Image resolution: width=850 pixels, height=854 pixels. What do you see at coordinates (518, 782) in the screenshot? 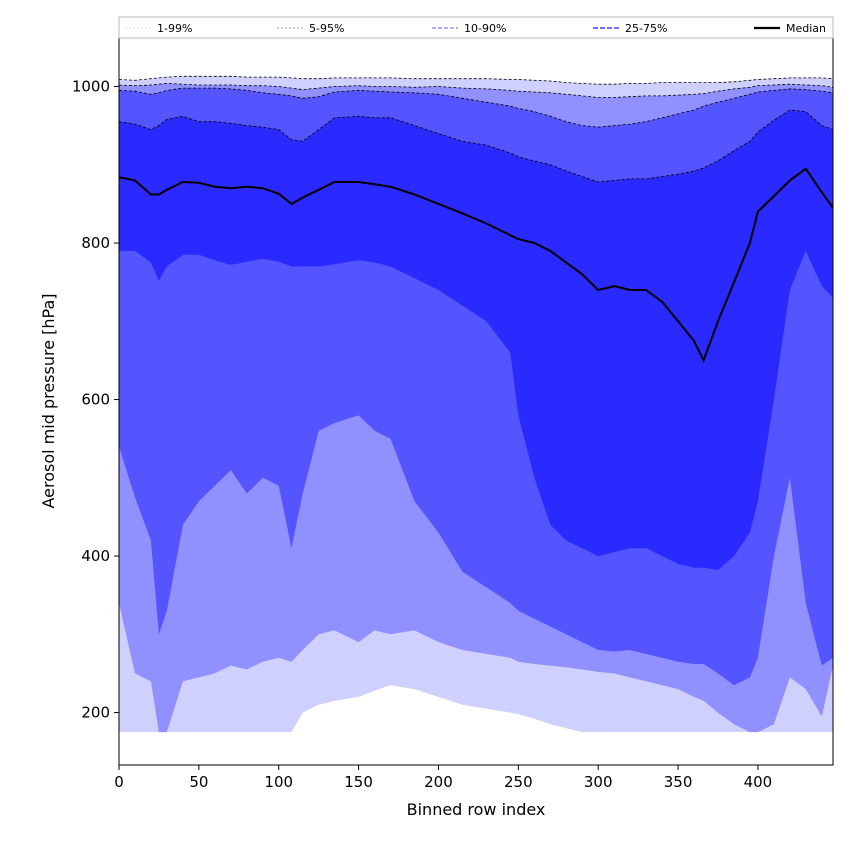
I see `x-tick-label: 250` at bounding box center [518, 782].